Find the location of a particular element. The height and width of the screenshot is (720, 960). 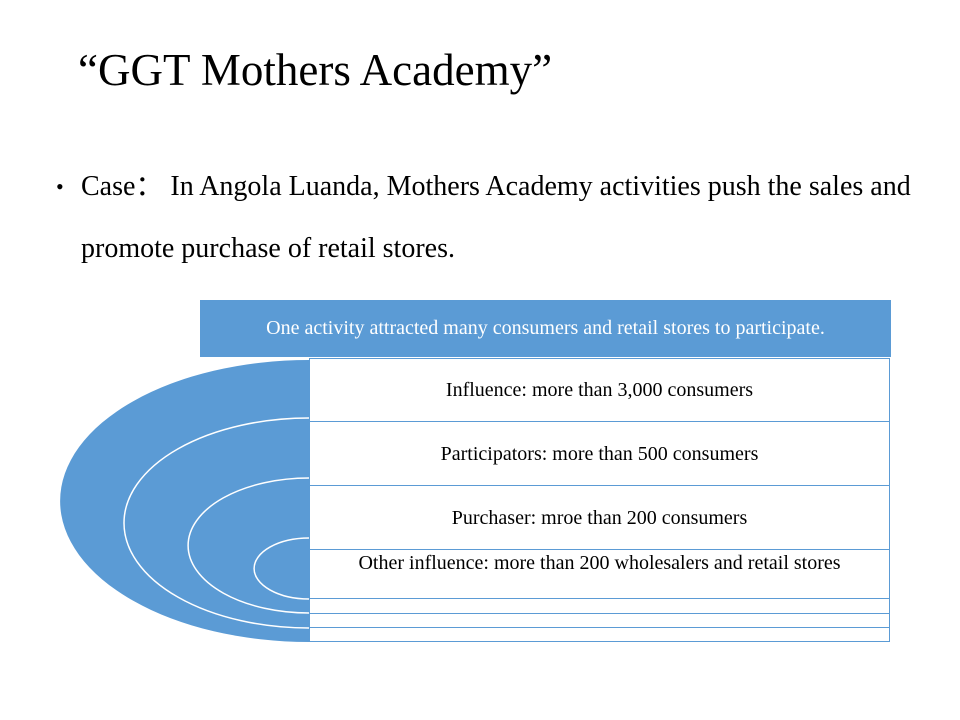

diagram-row: Purchaser: mroe than 200 consumers is located at coordinates (599, 518).